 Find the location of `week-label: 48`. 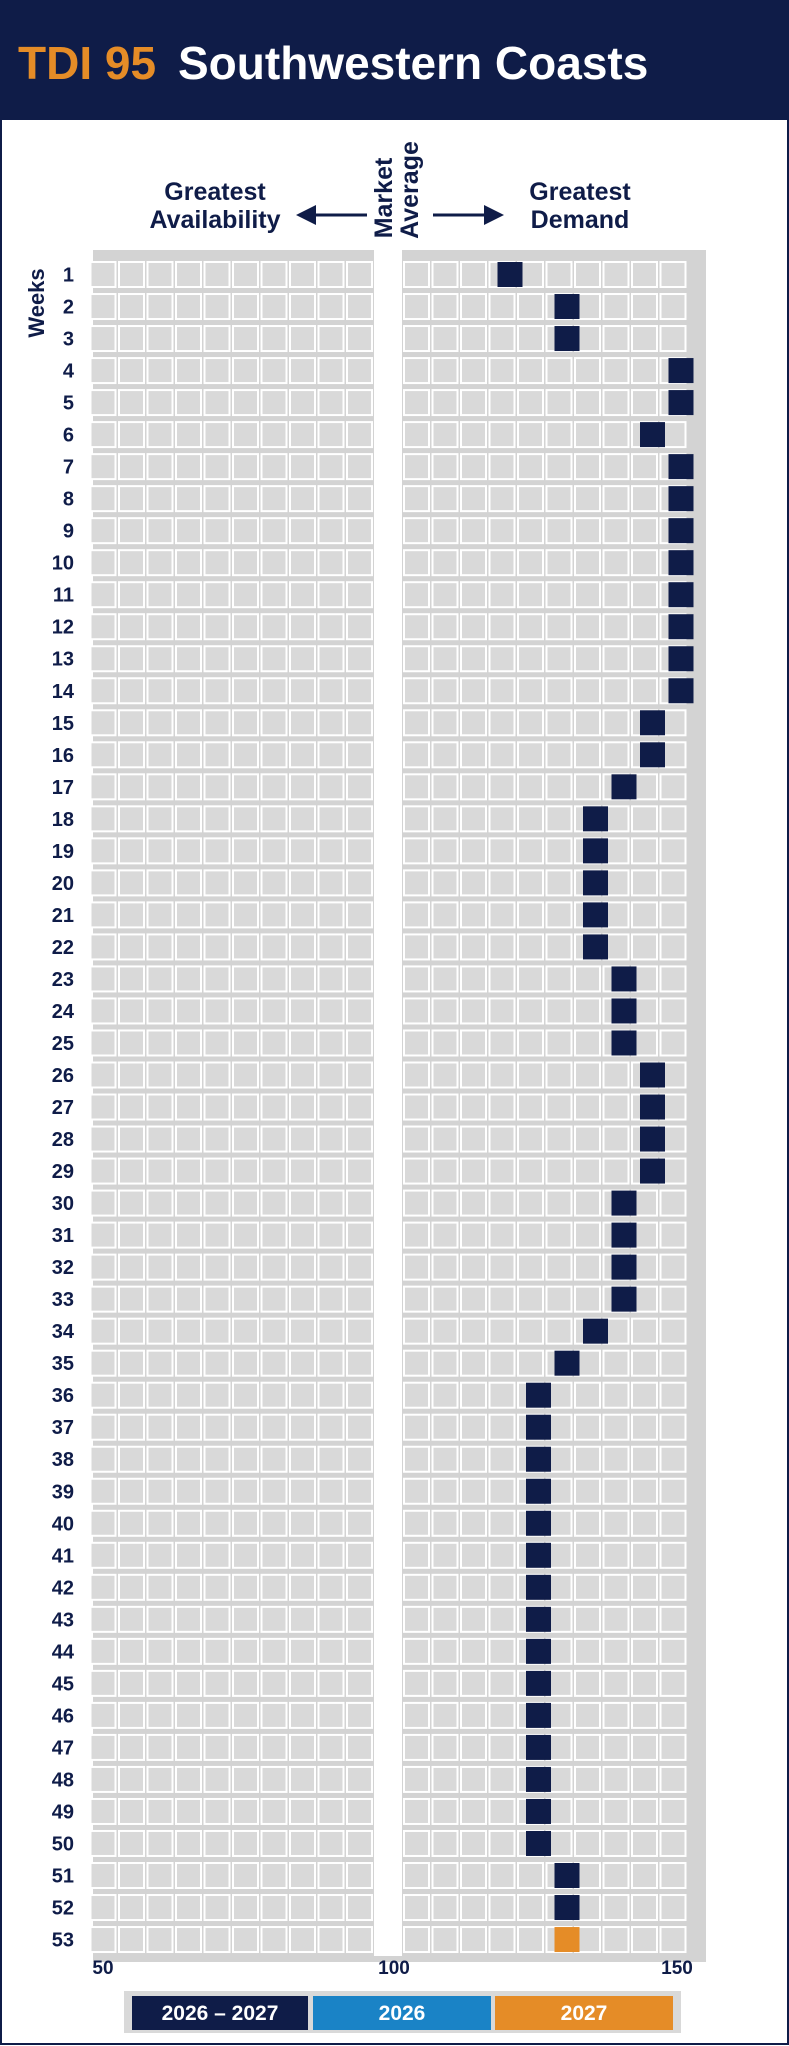

week-label: 48 is located at coordinates (63, 1780).